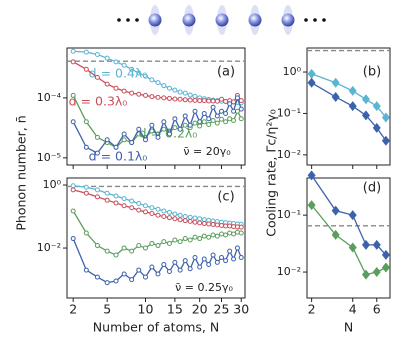  Describe the element at coordinates (289, 214) in the screenshot. I see `y-tick-label: 10⁻¹` at that location.